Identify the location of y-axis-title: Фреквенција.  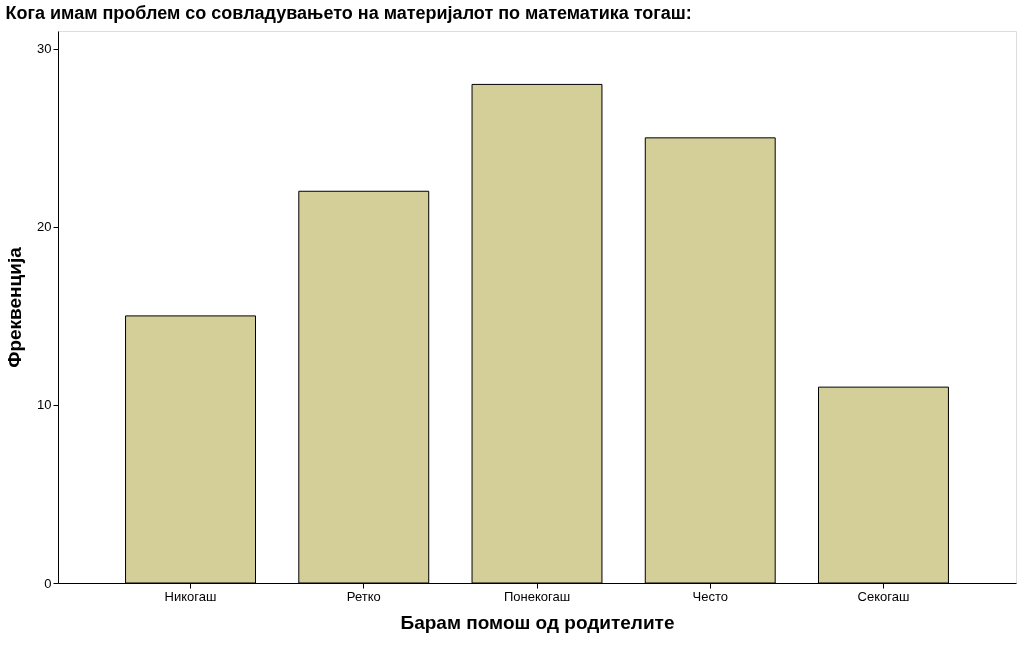
(15, 307).